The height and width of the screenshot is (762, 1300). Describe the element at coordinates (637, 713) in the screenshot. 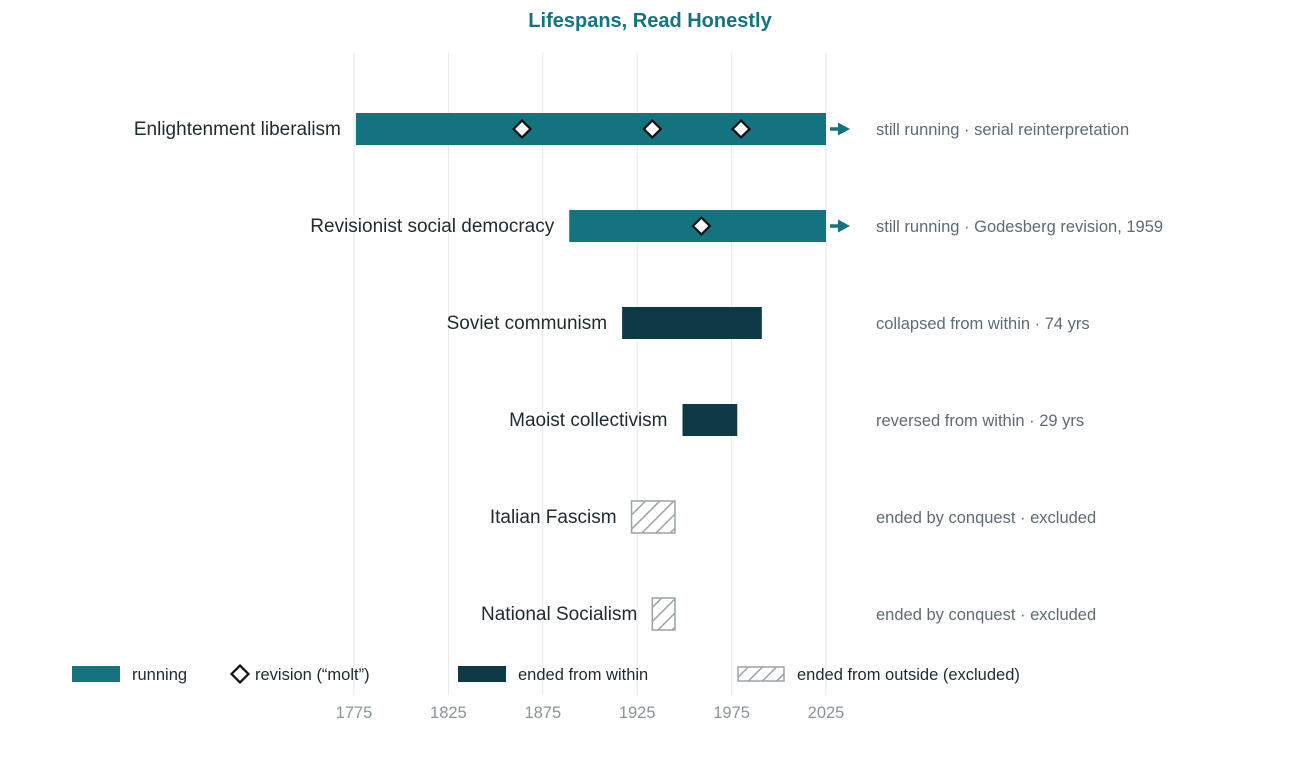

I see `tick-label-1925: 1925` at that location.